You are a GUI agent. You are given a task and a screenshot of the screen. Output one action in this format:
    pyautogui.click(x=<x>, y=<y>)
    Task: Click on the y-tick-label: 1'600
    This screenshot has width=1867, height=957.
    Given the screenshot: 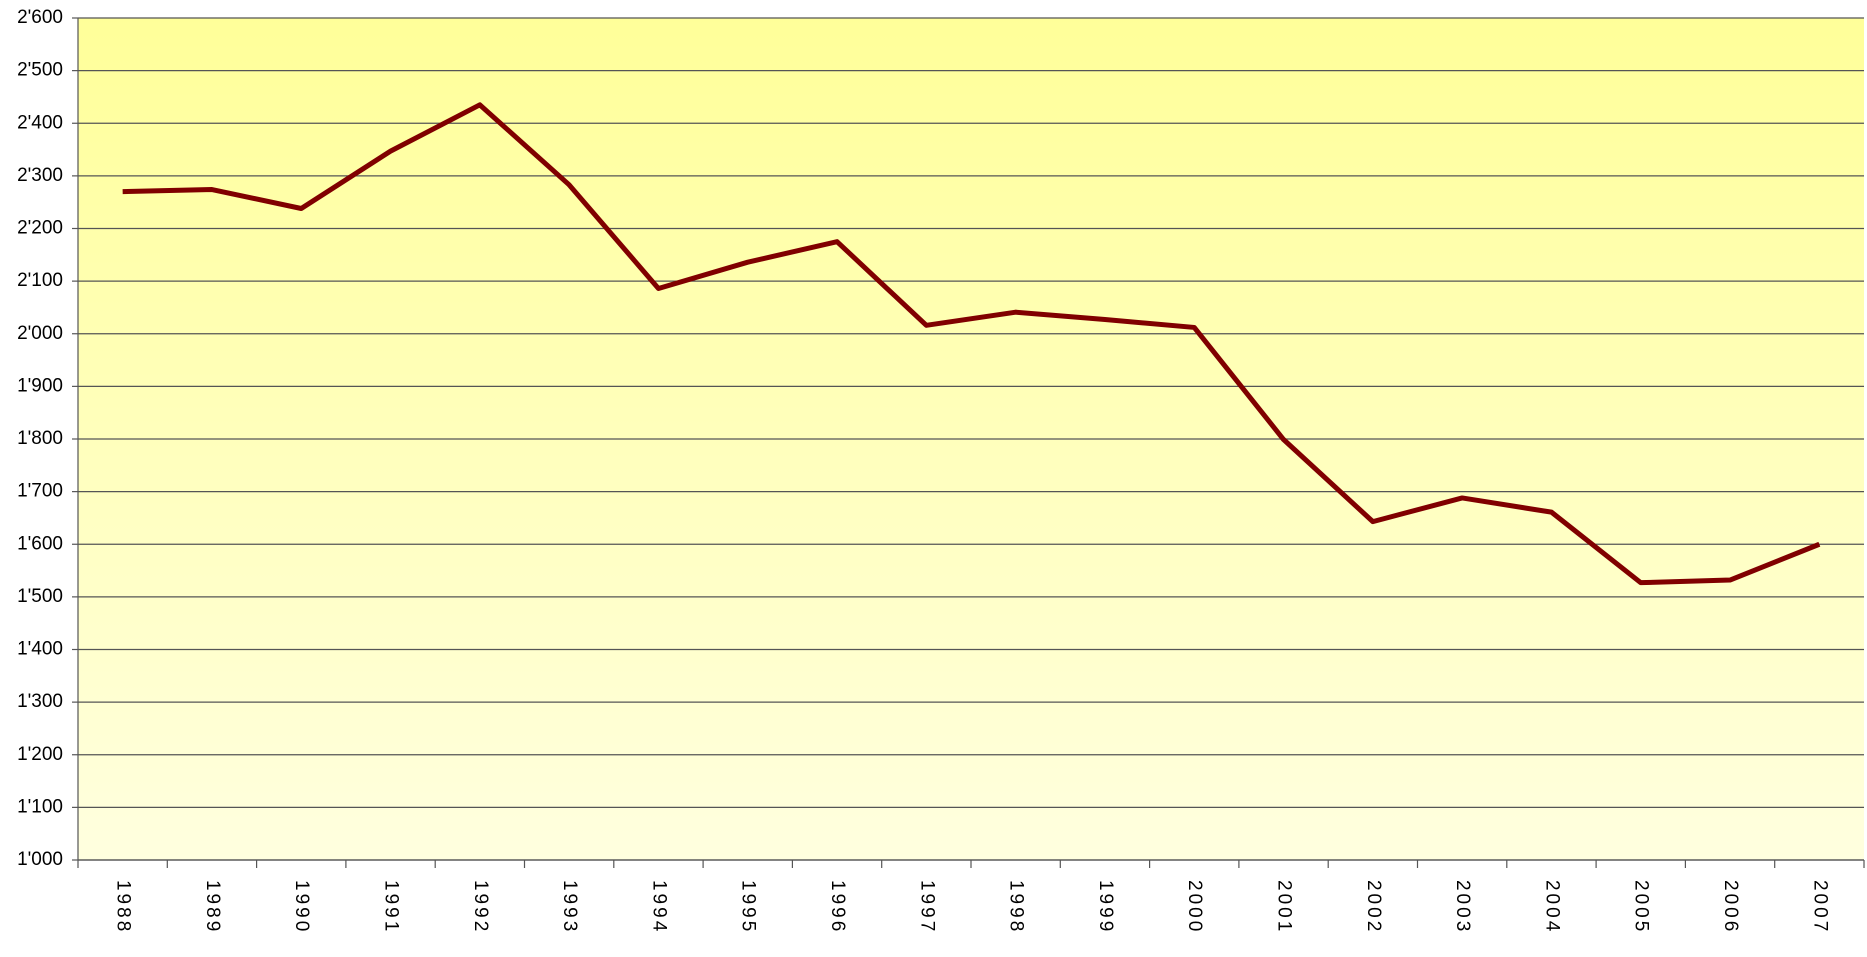 What is the action you would take?
    pyautogui.click(x=40, y=543)
    